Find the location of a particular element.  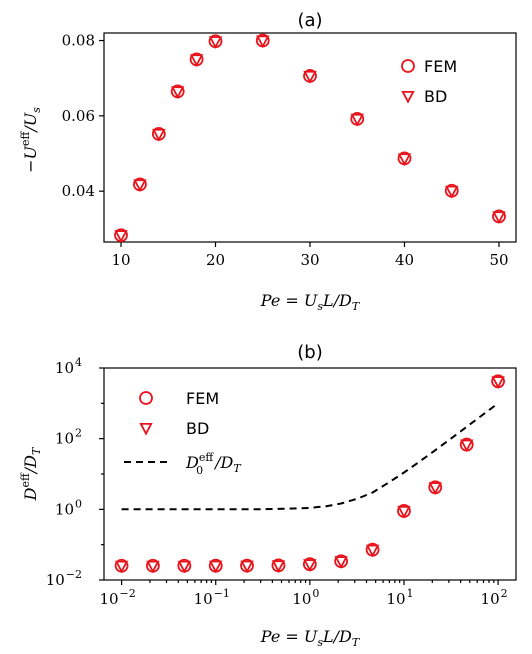

y-tick-label: 10⁻² is located at coordinates (64, 578).